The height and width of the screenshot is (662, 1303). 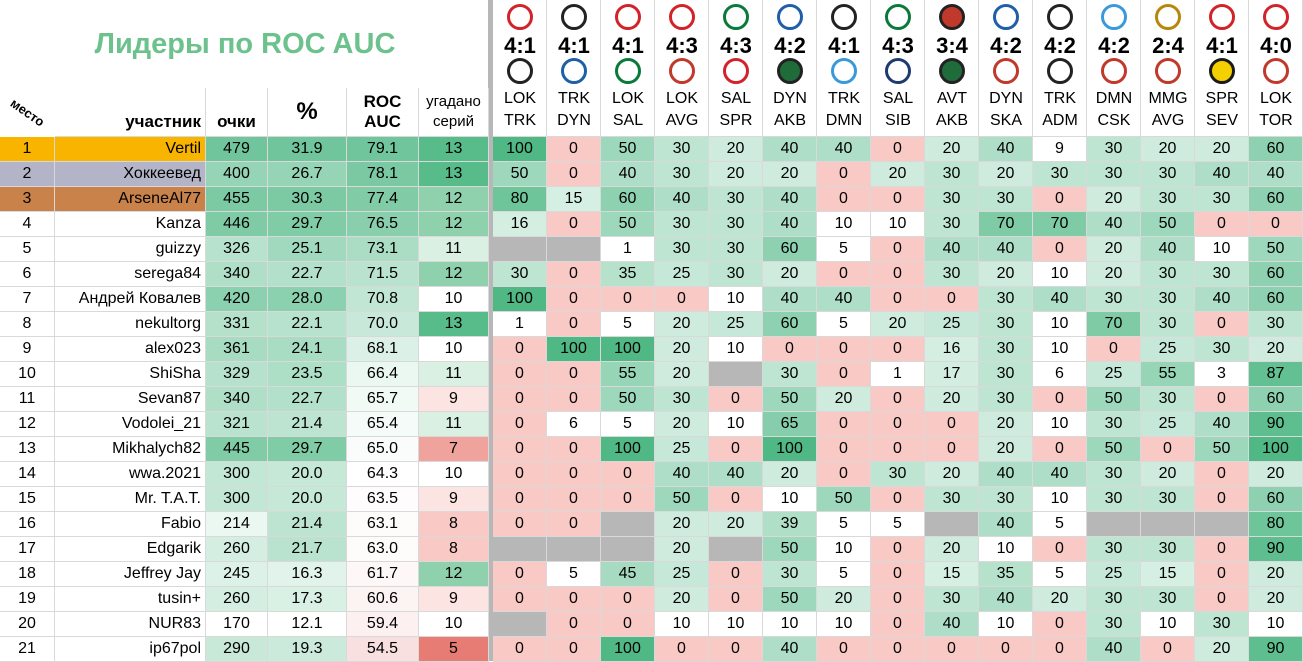 What do you see at coordinates (237, 349) in the screenshot?
I see `row-points: 361` at bounding box center [237, 349].